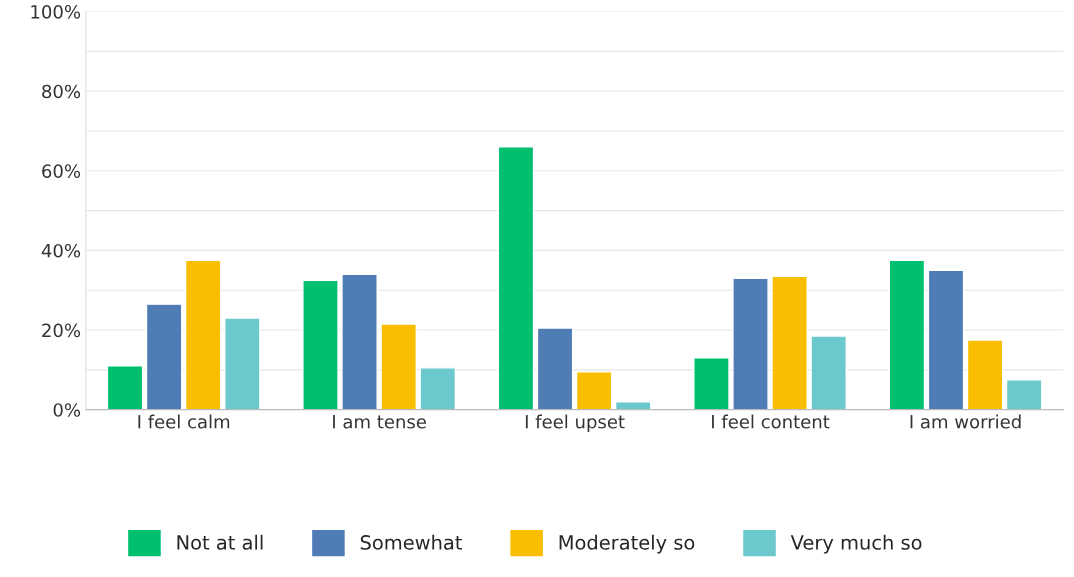 The height and width of the screenshot is (577, 1074). Describe the element at coordinates (771, 421) in the screenshot. I see `x-tick-label: I feel content` at that location.